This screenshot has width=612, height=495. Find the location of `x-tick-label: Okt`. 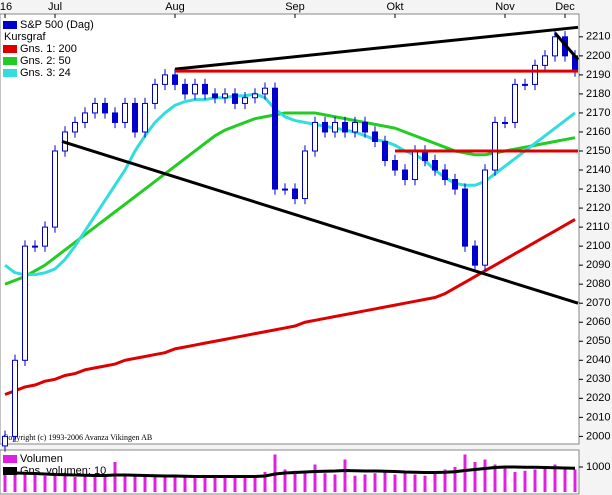

x-tick-label: Okt is located at coordinates (394, 7).